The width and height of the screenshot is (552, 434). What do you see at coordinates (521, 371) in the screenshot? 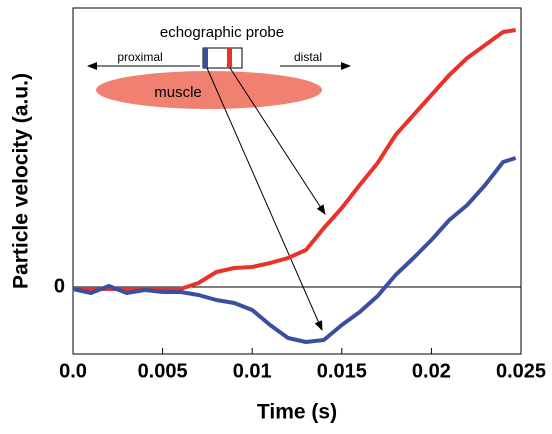
I see `x-tick-label: 0.025` at bounding box center [521, 371].